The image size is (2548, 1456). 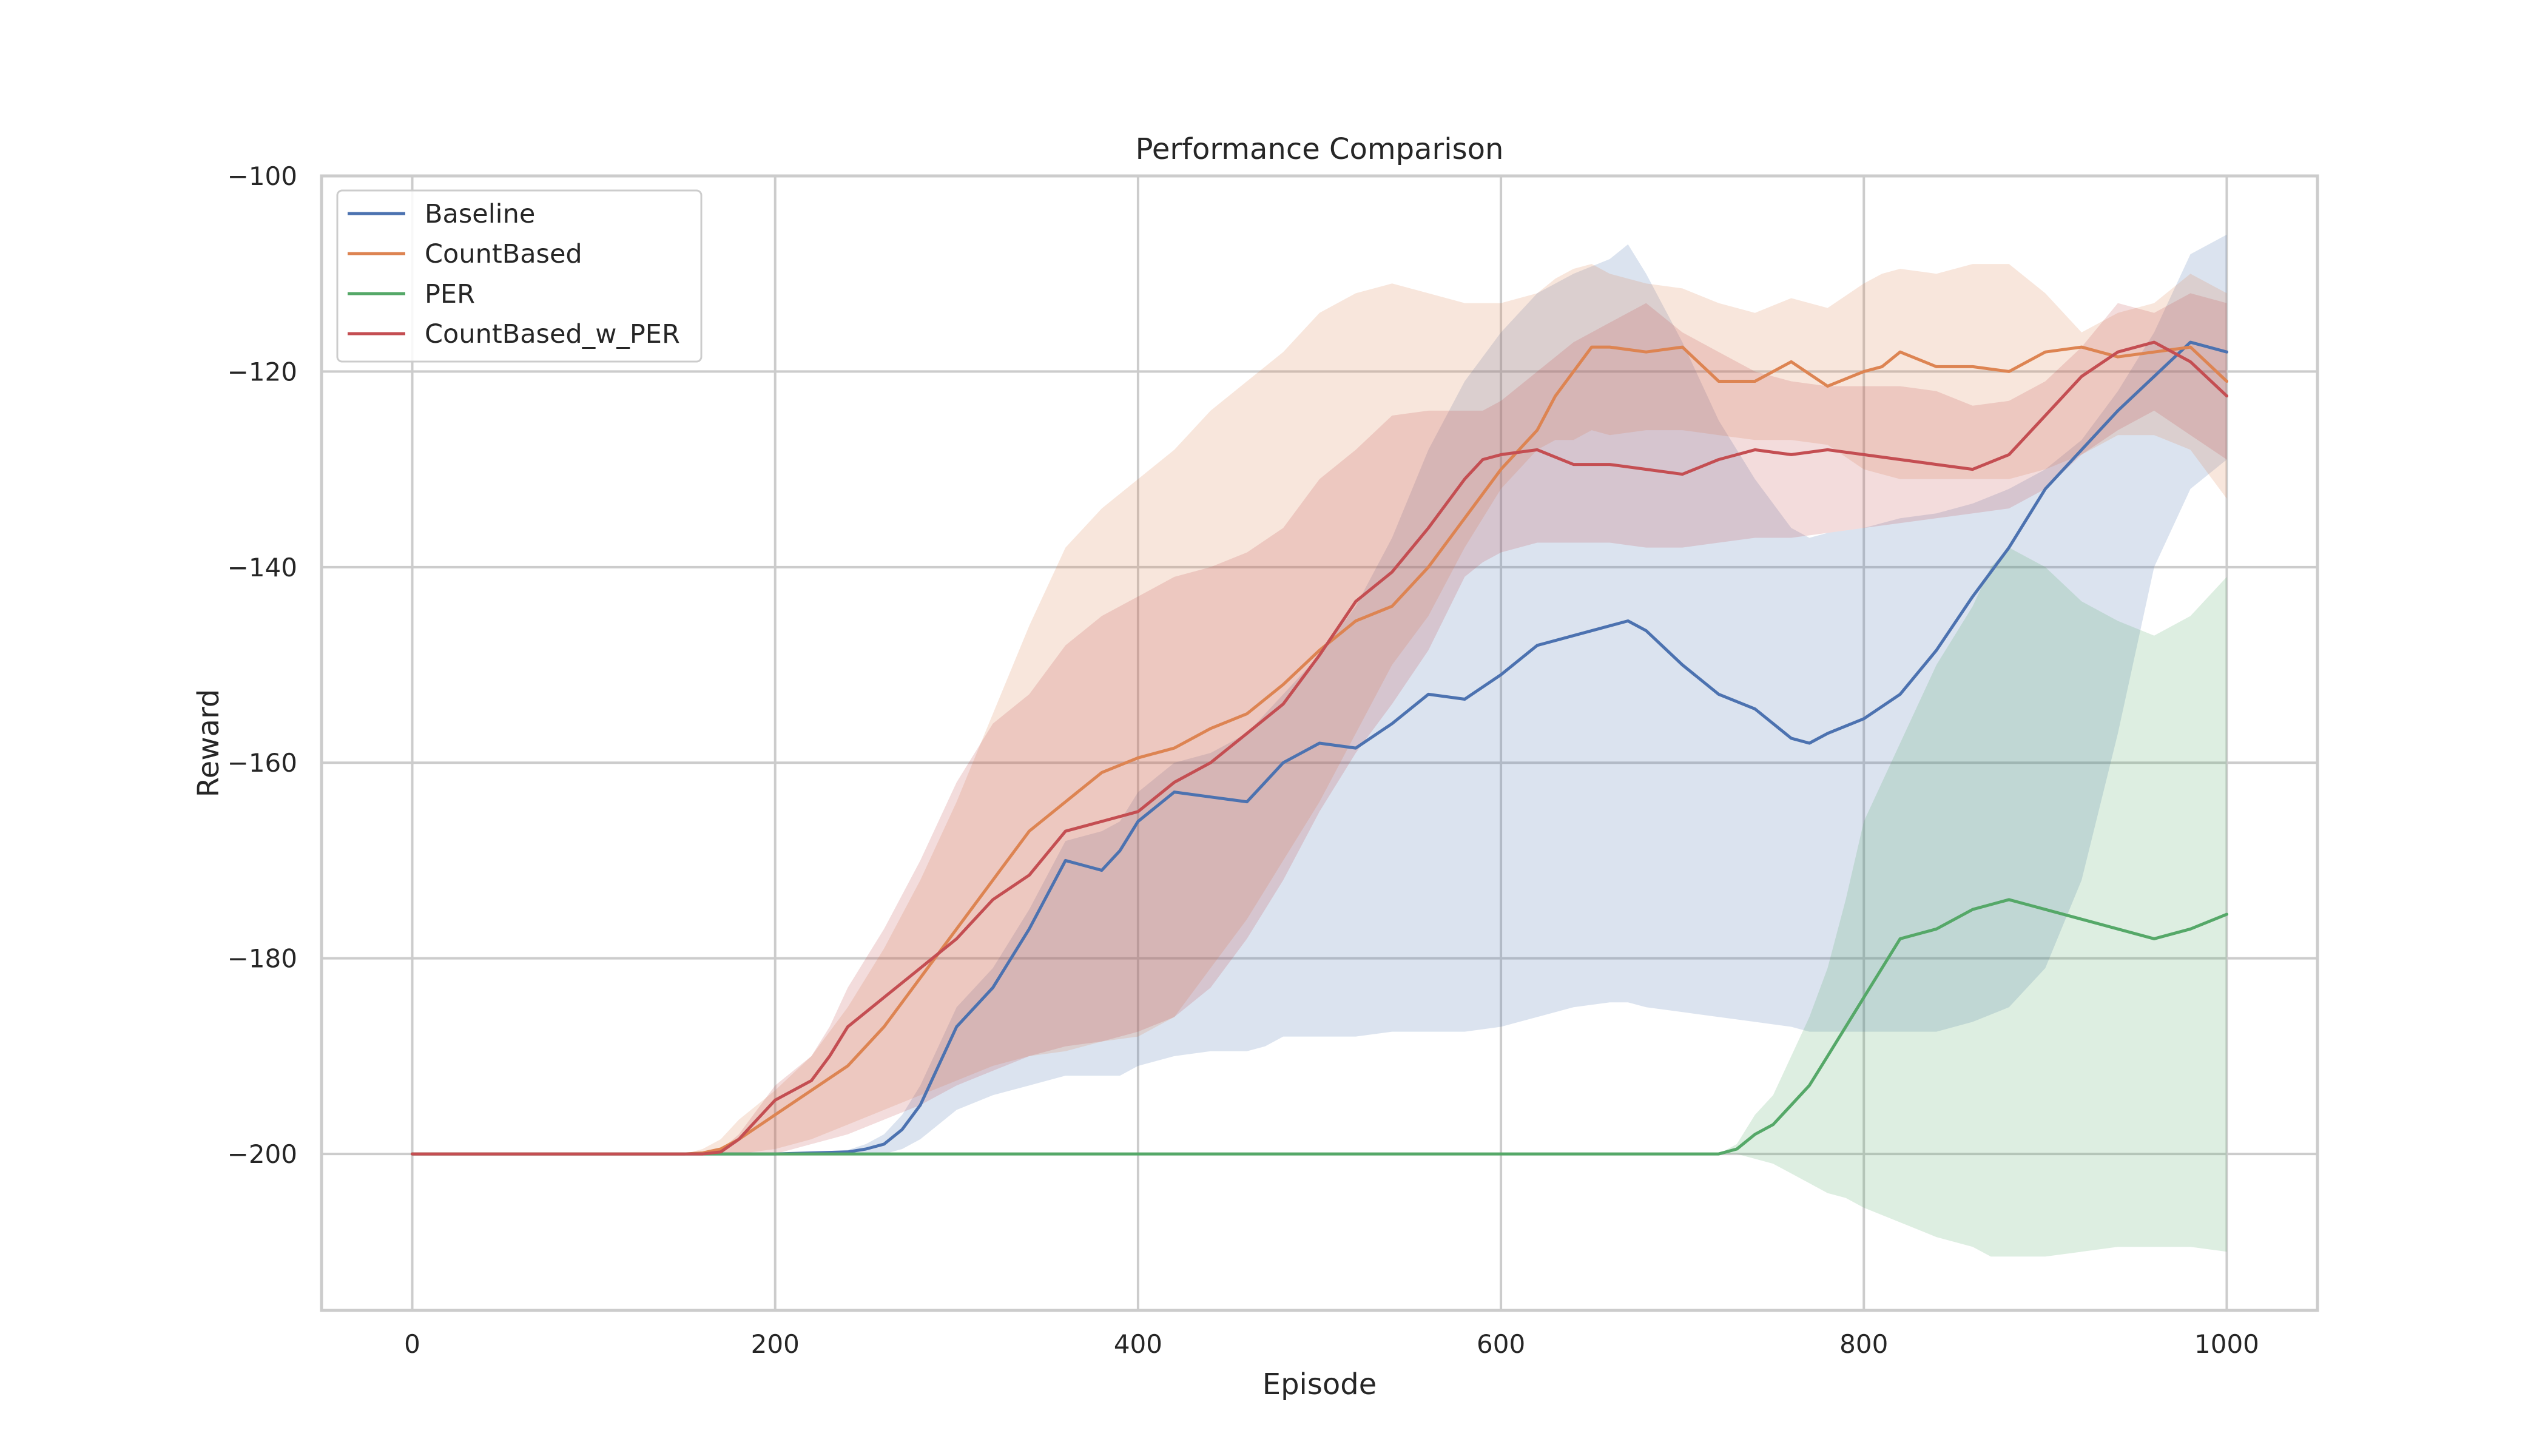 What do you see at coordinates (262, 959) in the screenshot?
I see `y-tick-label: −180` at bounding box center [262, 959].